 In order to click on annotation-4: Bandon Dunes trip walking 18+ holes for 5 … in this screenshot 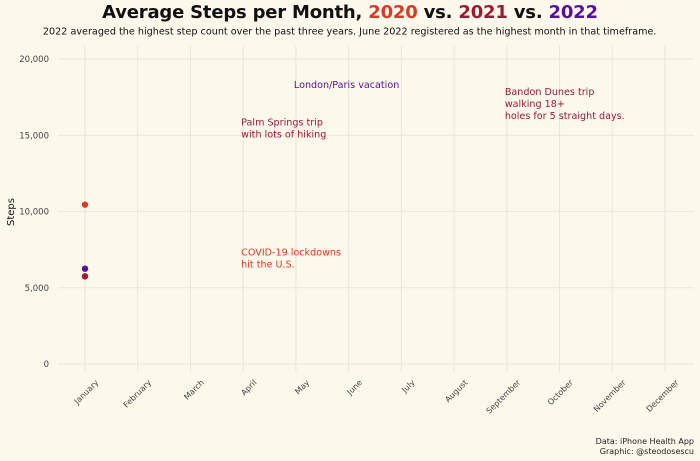, I will do `click(565, 104)`.